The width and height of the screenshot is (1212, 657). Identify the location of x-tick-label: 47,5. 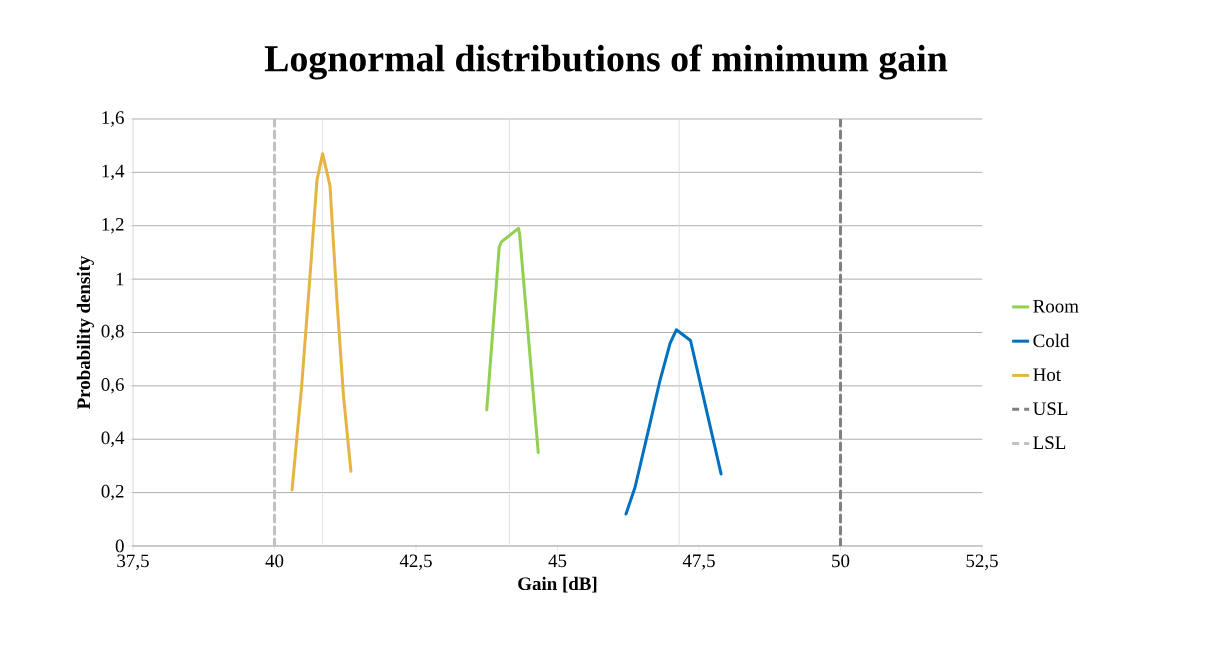
(698, 562).